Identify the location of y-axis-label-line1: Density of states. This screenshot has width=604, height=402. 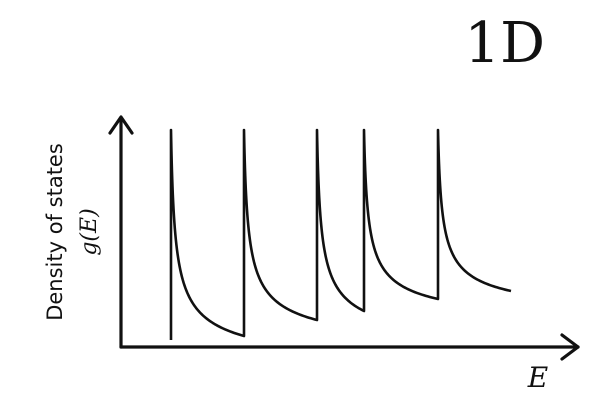
(55, 232).